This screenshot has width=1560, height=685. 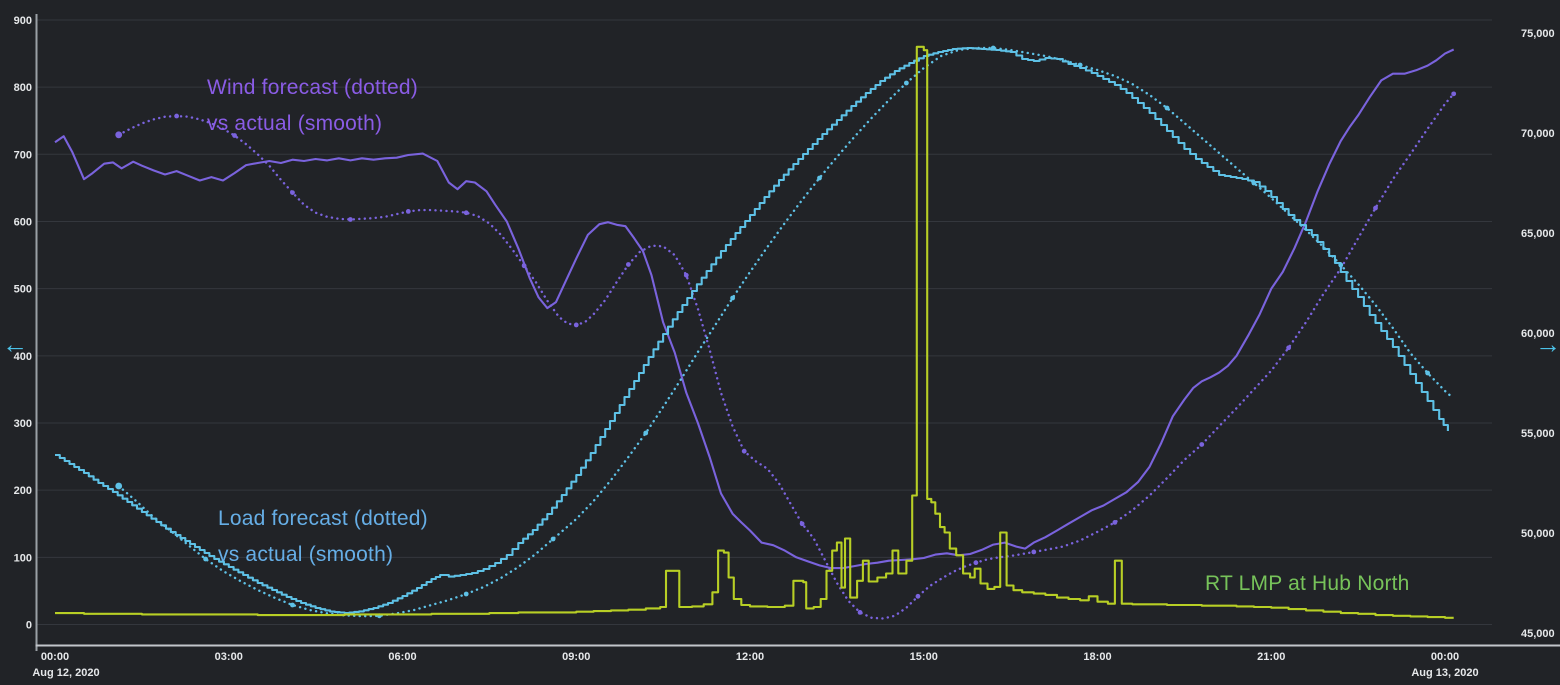 What do you see at coordinates (65, 673) in the screenshot?
I see `x-axis-date-start: Aug 12, 2020` at bounding box center [65, 673].